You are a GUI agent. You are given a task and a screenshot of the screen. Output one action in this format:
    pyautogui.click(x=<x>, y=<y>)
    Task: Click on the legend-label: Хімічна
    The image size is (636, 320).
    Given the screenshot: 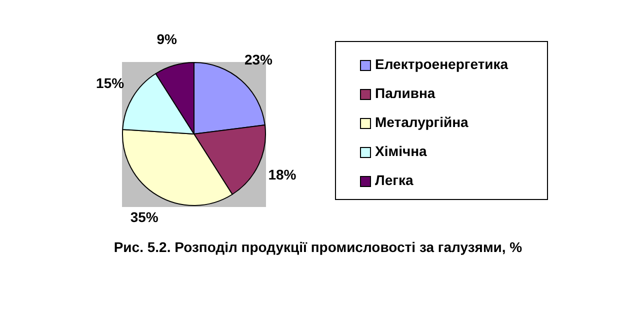 What is the action you would take?
    pyautogui.click(x=401, y=152)
    